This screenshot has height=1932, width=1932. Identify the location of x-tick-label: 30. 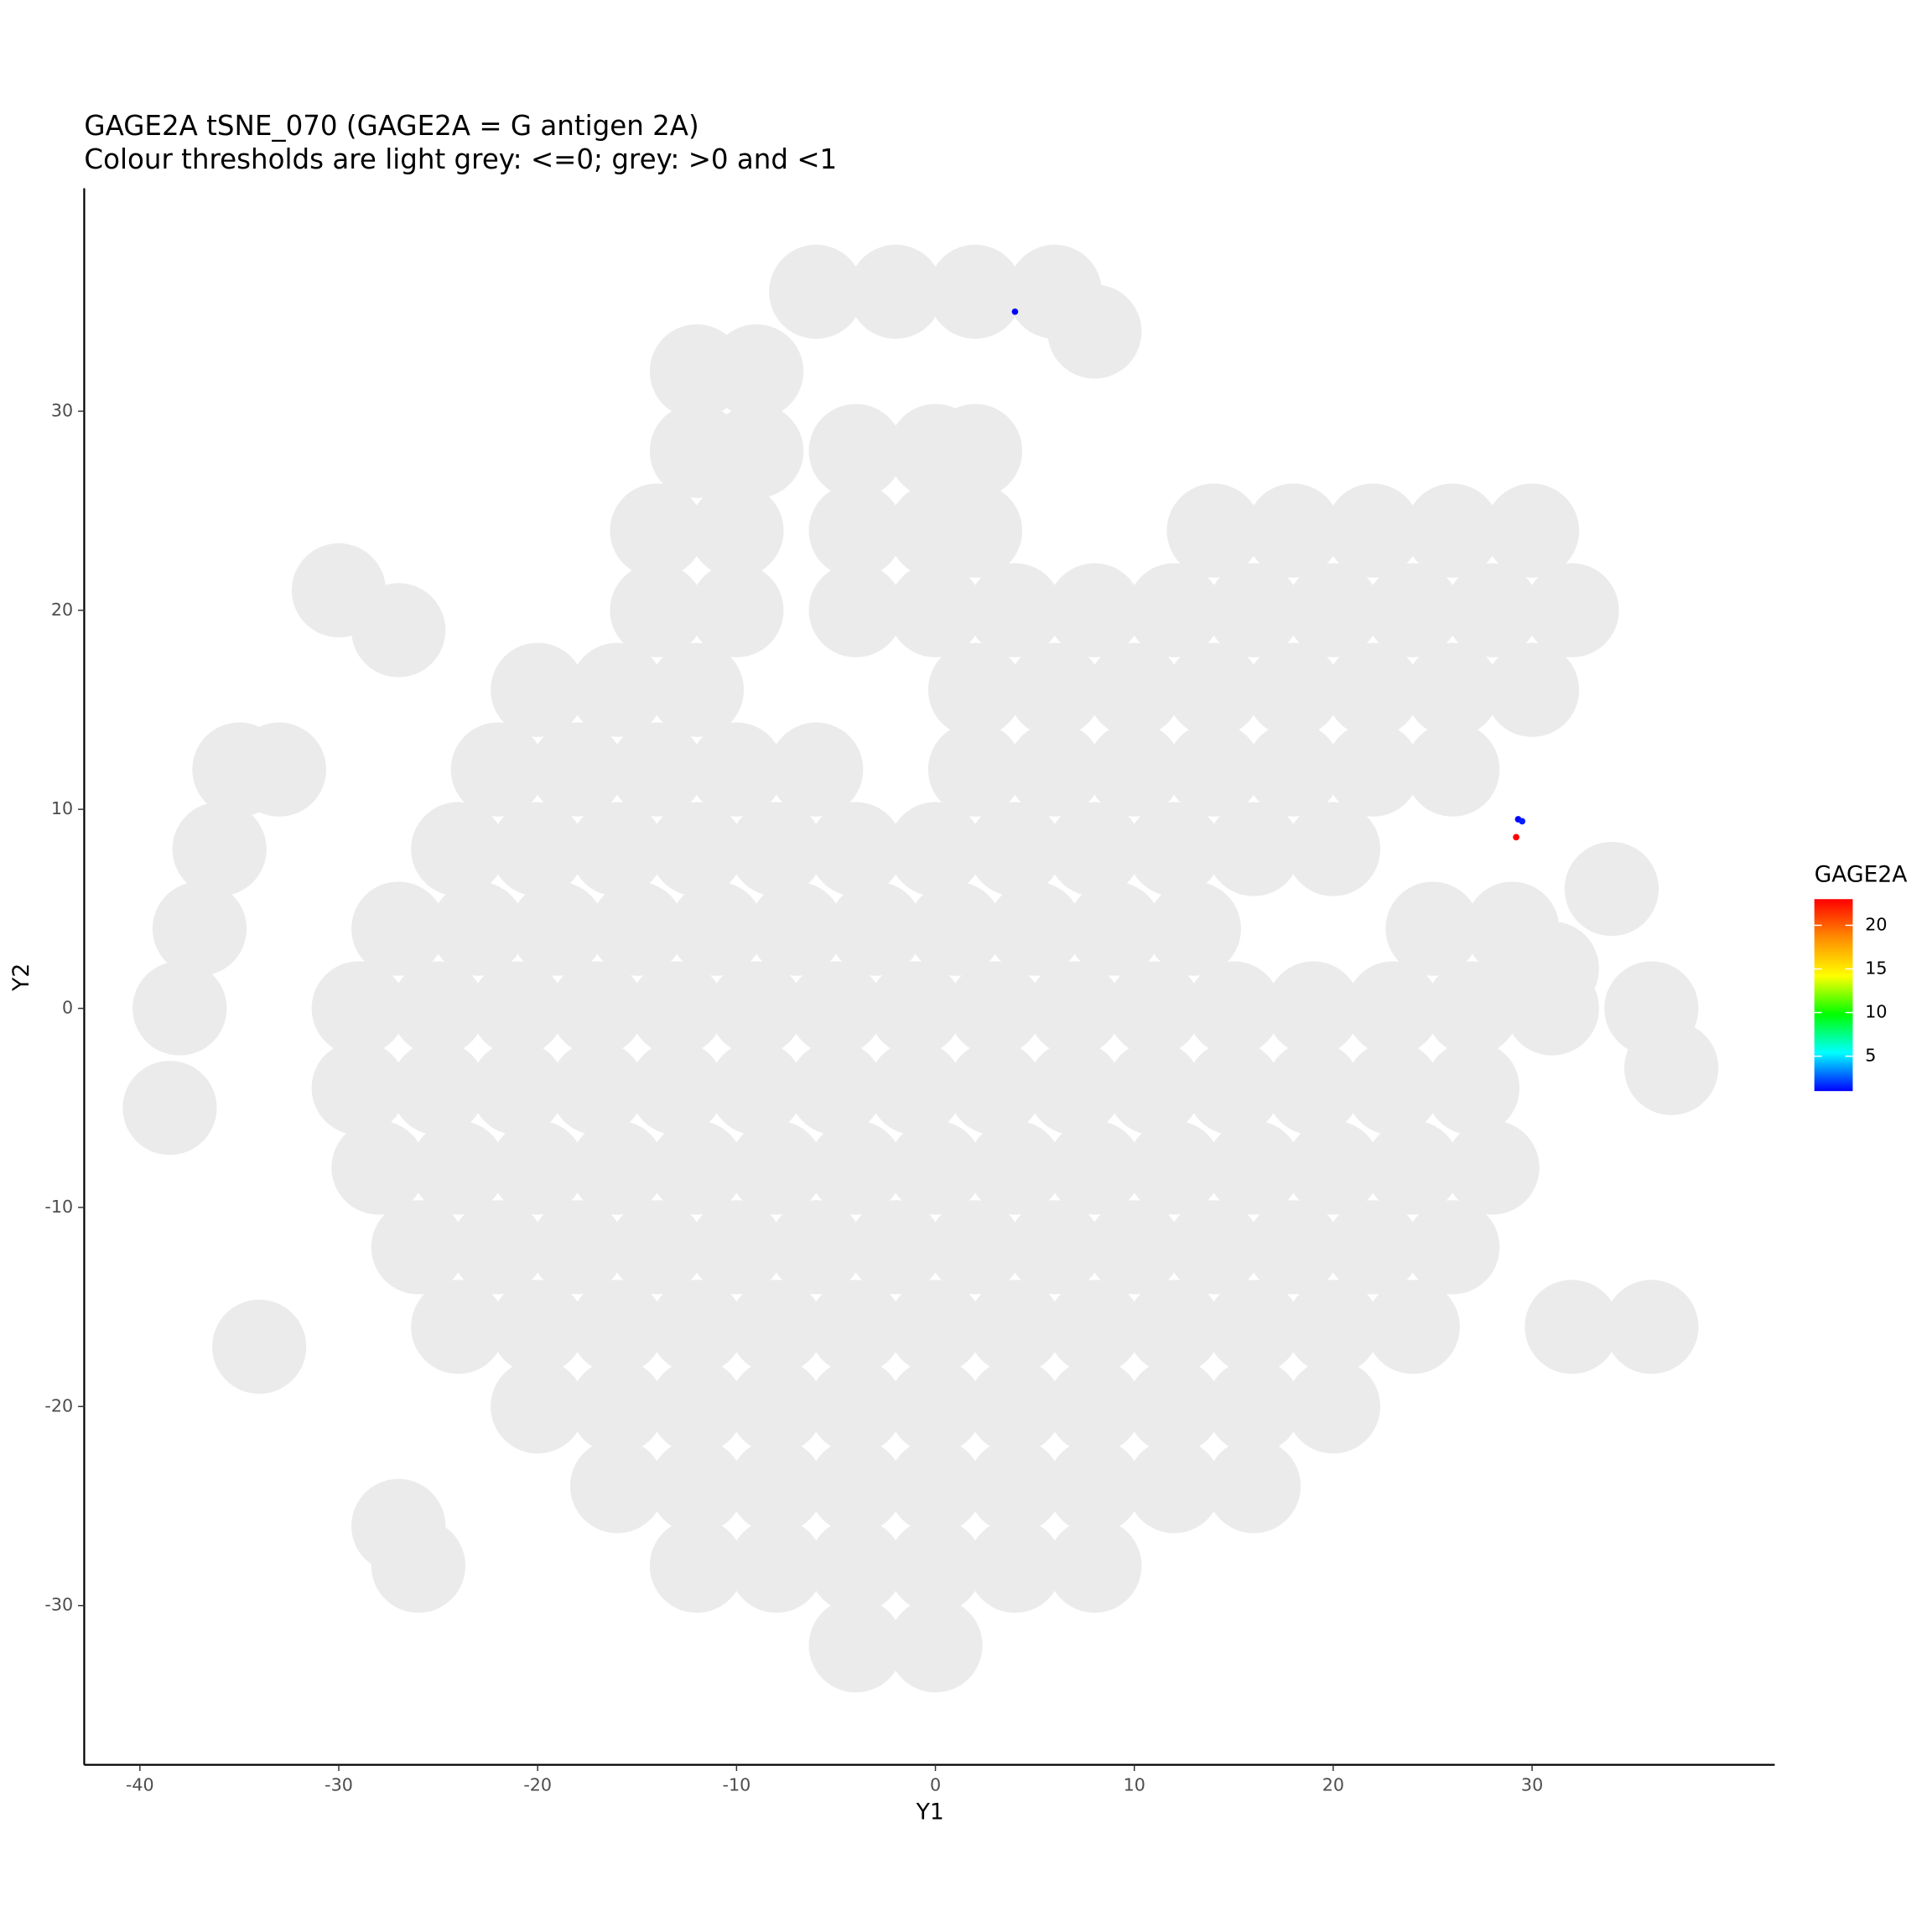
(1532, 1785).